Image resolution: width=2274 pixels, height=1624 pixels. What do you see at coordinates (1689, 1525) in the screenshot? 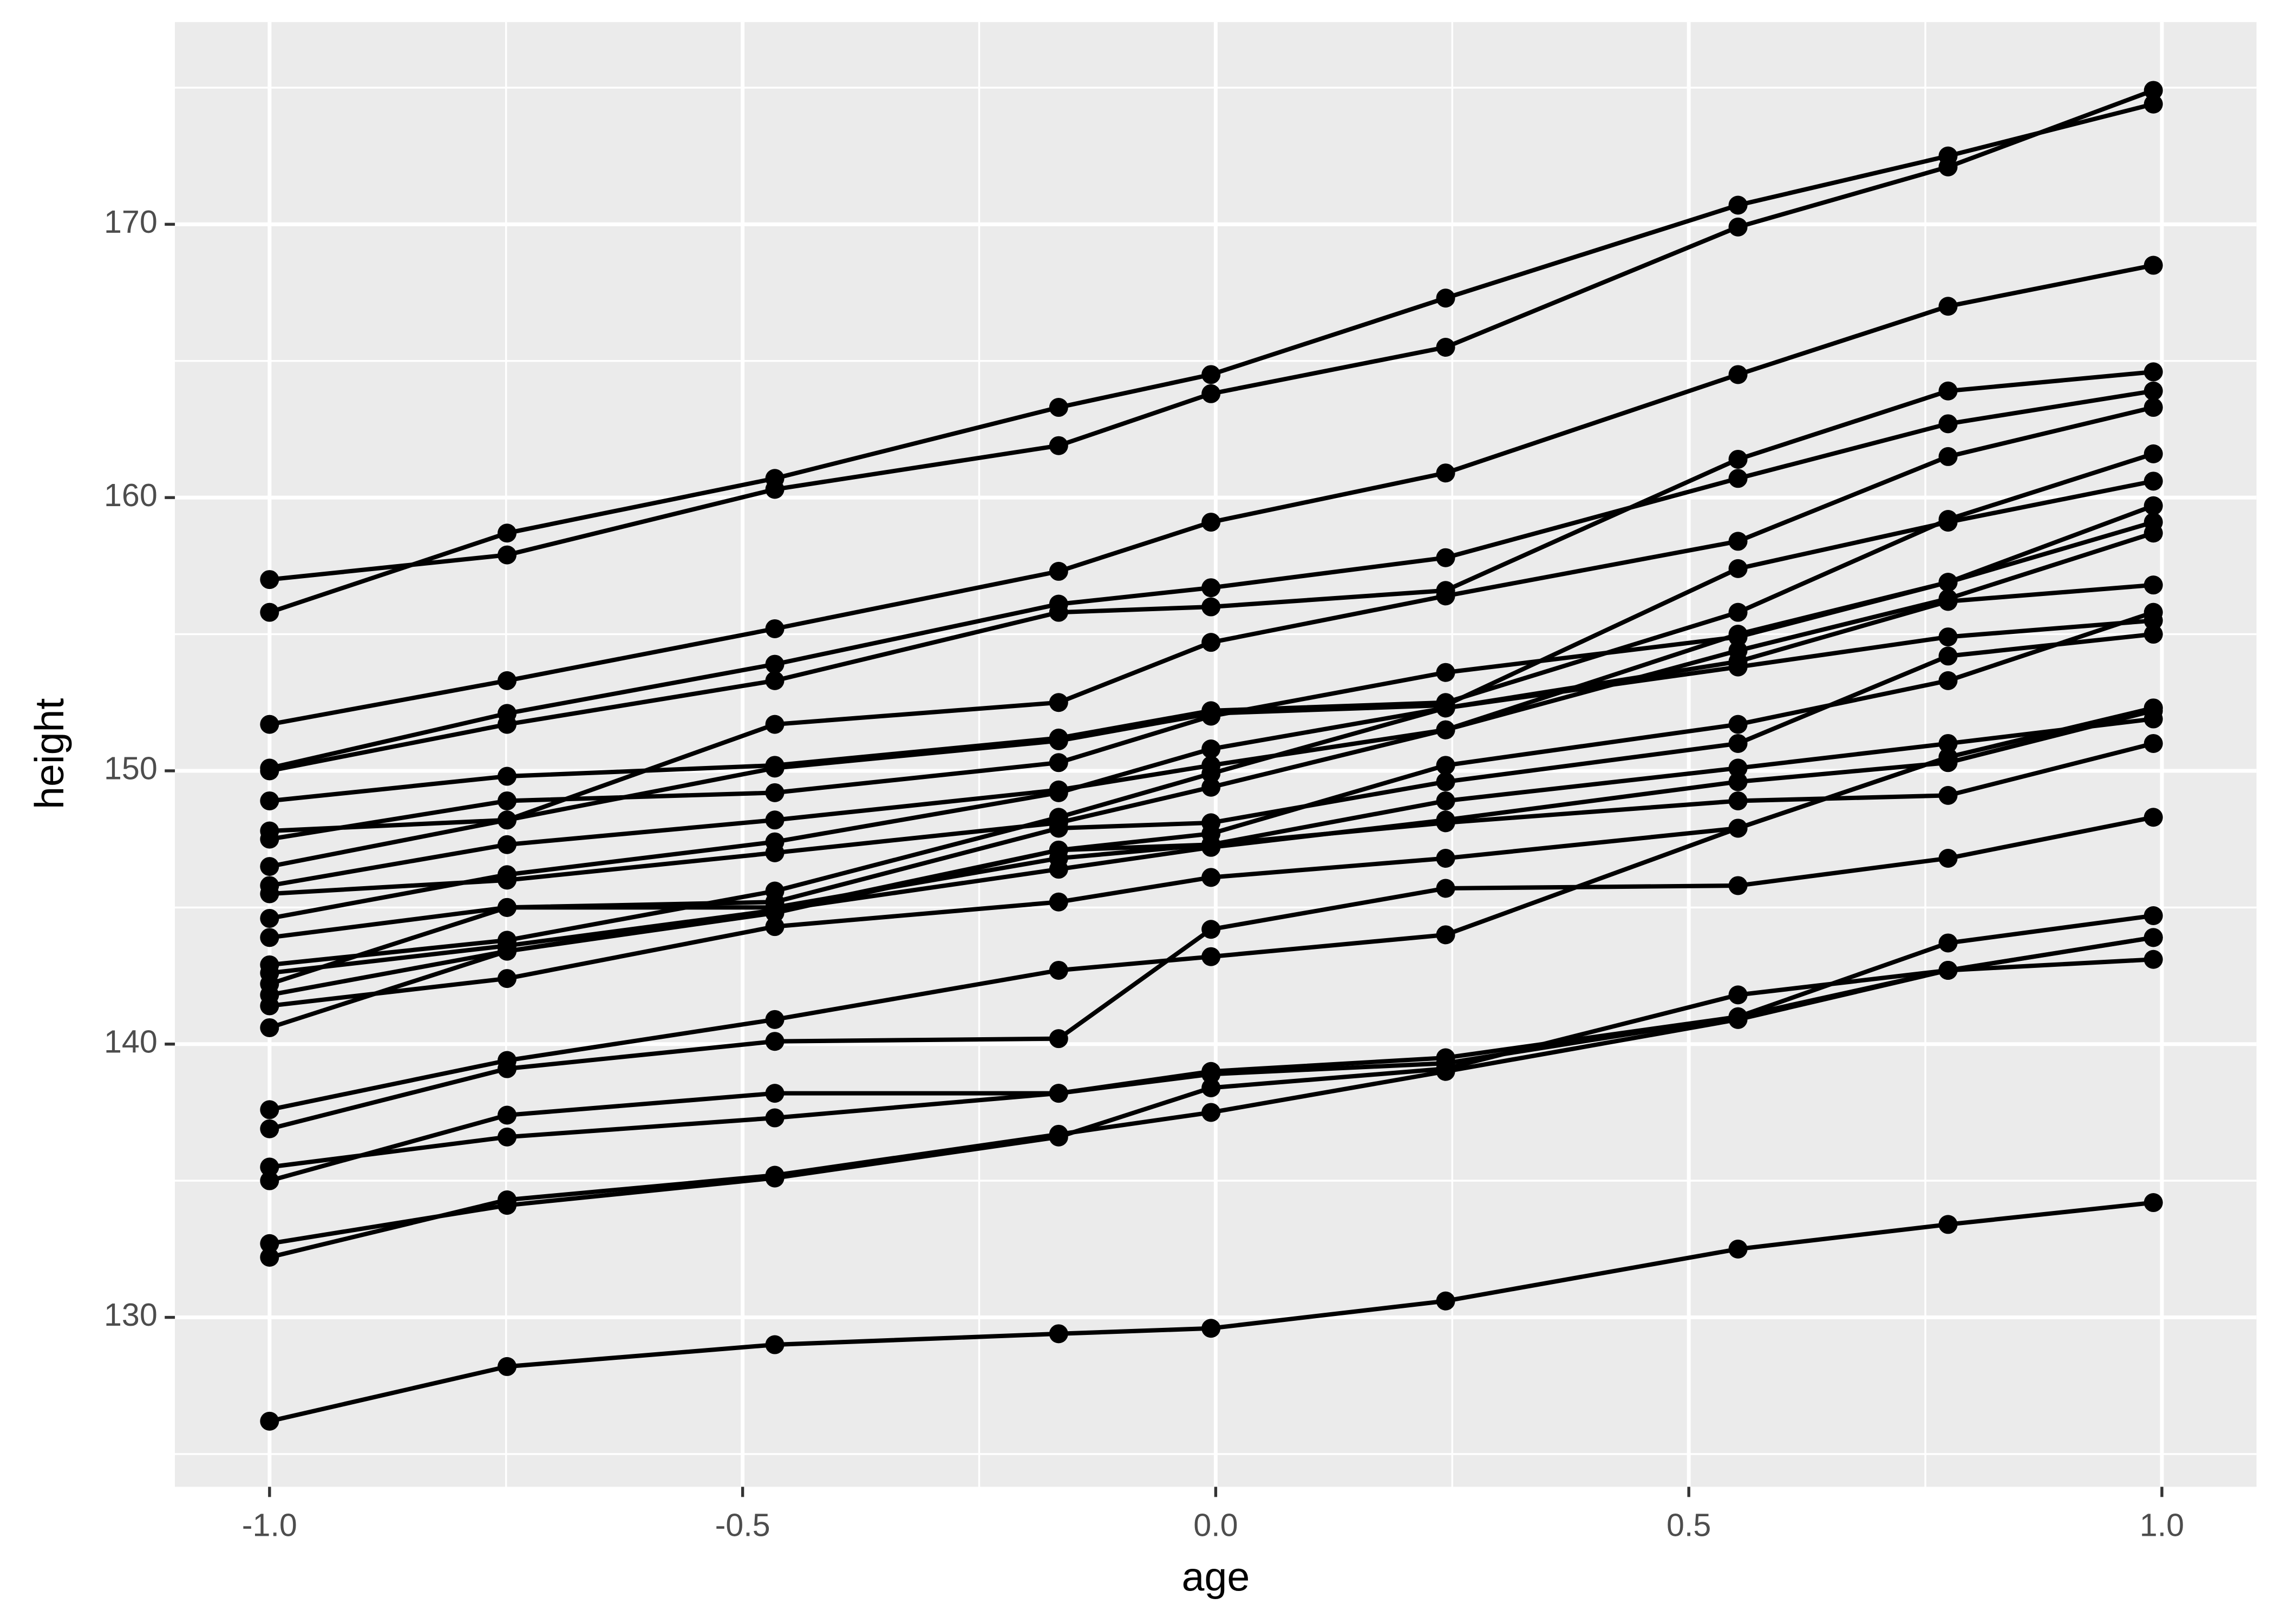
I see `x-tick-label: 0.5` at bounding box center [1689, 1525].